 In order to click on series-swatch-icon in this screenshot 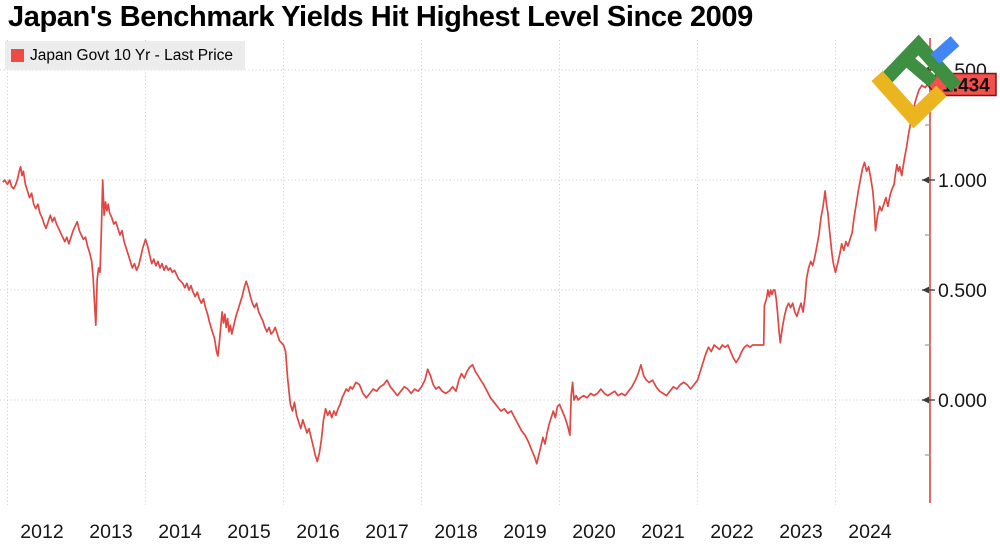, I will do `click(17, 55)`.